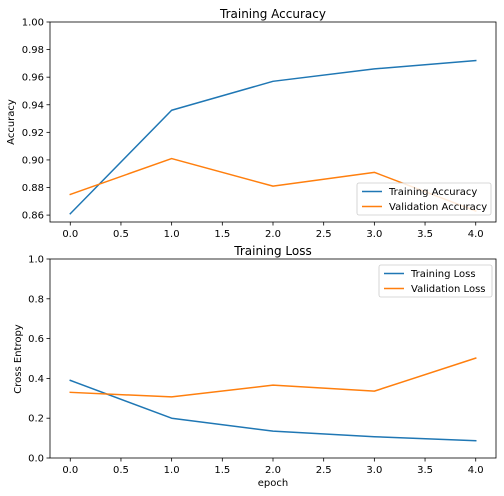 Image resolution: width=504 pixels, height=496 pixels. I want to click on loss-y-axis-label: Cross Entropy, so click(18, 359).